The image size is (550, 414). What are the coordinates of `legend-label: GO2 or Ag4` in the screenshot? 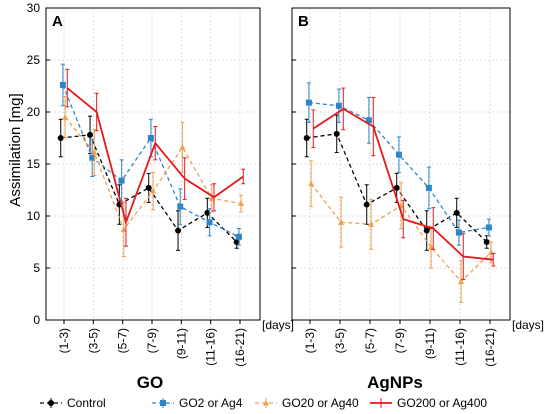 It's located at (211, 403).